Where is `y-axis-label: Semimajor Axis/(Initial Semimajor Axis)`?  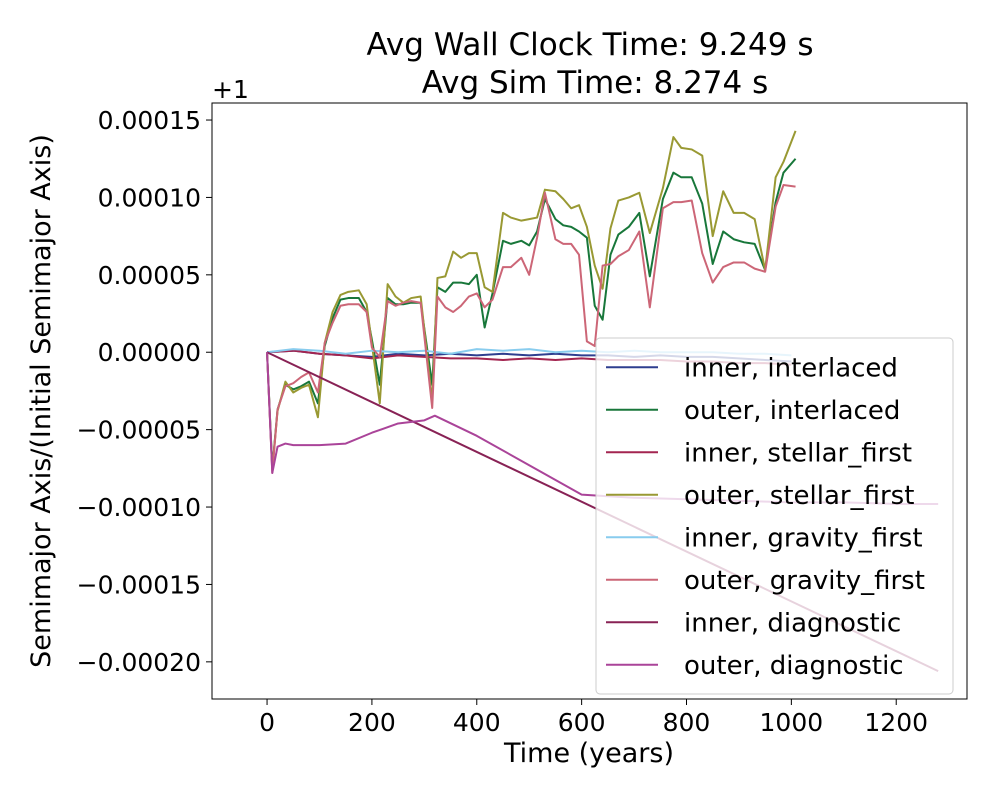 y-axis-label: Semimajor Axis/(Initial Semimajor Axis) is located at coordinates (41, 401).